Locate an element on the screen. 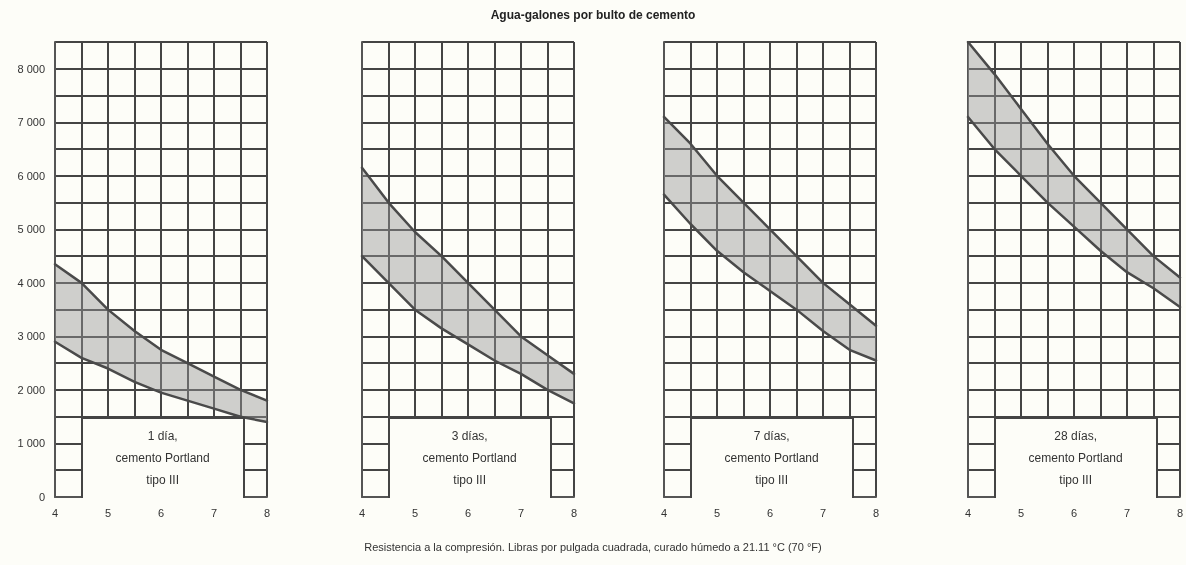 The image size is (1186, 565). caption-box: 7 días, cemento Portland tipo III is located at coordinates (771, 457).